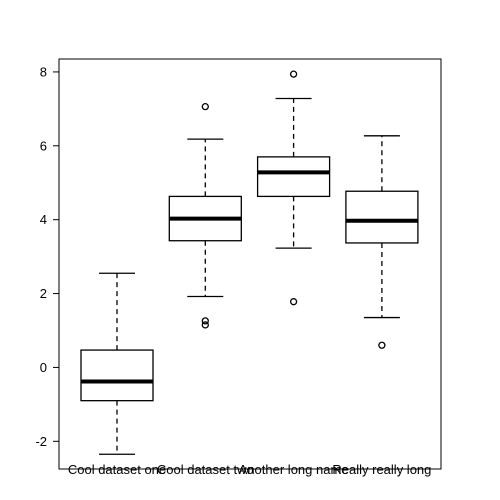 Image resolution: width=500 pixels, height=500 pixels. I want to click on y-tick-label: -2, so click(41, 441).